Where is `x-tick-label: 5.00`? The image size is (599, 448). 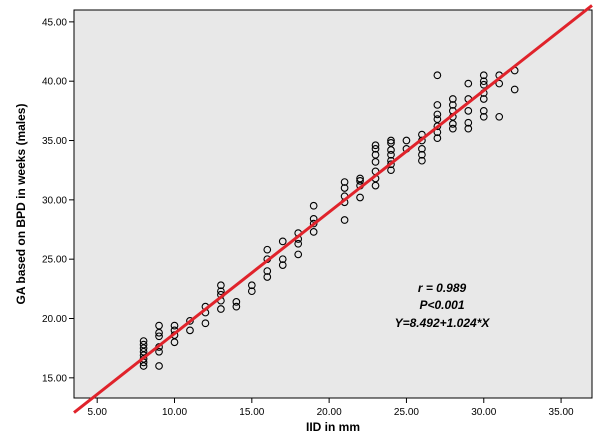 x-tick-label: 5.00 is located at coordinates (97, 412).